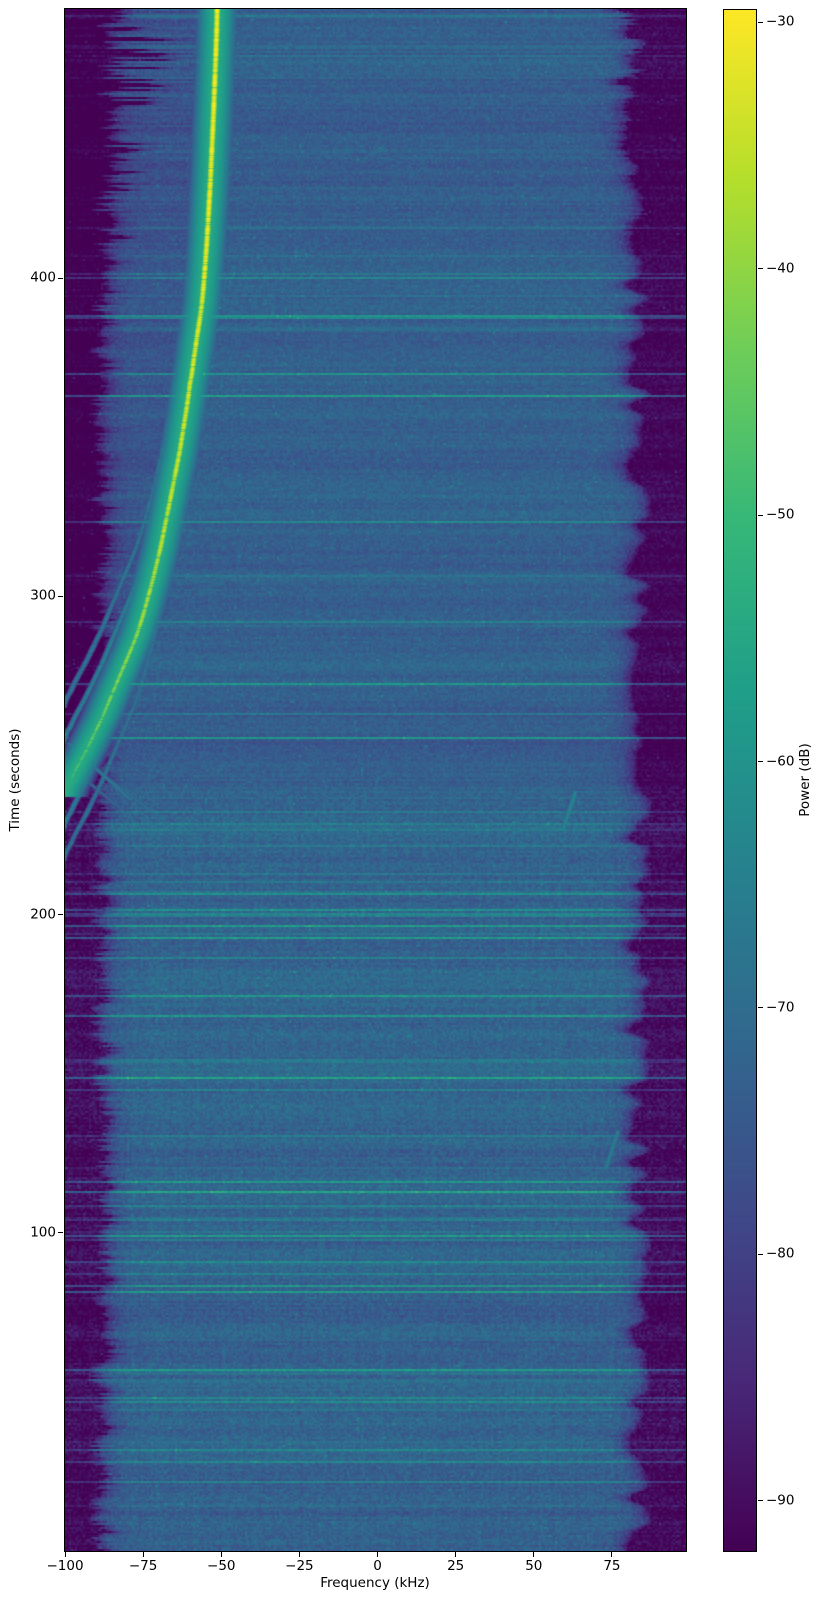 The image size is (823, 1603). What do you see at coordinates (534, 1566) in the screenshot?
I see `x-tick-label: 50` at bounding box center [534, 1566].